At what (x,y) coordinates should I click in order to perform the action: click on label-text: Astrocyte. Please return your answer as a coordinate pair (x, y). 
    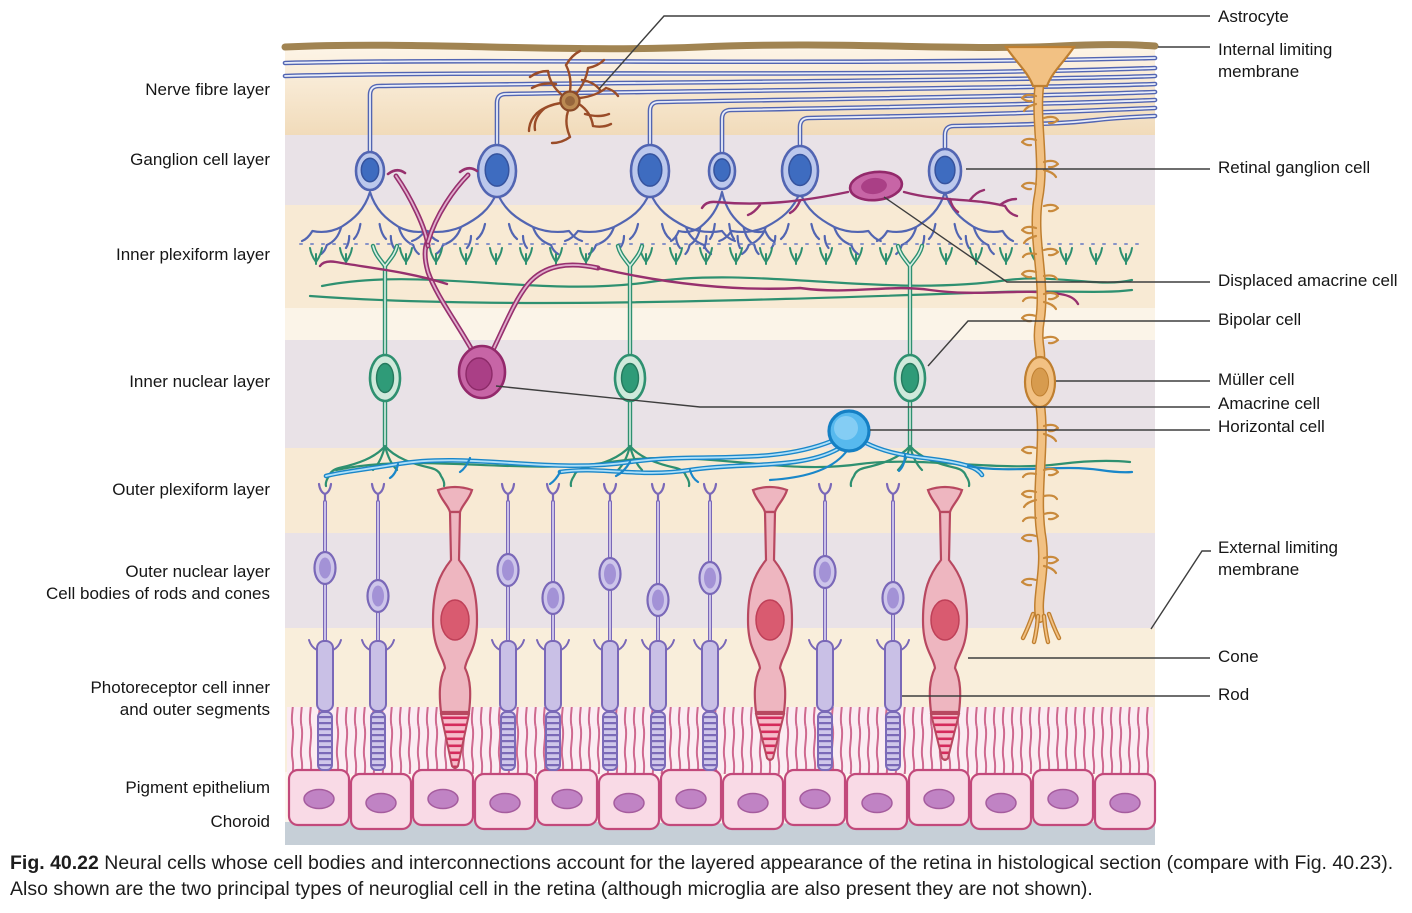
    Looking at the image, I should click on (1253, 16).